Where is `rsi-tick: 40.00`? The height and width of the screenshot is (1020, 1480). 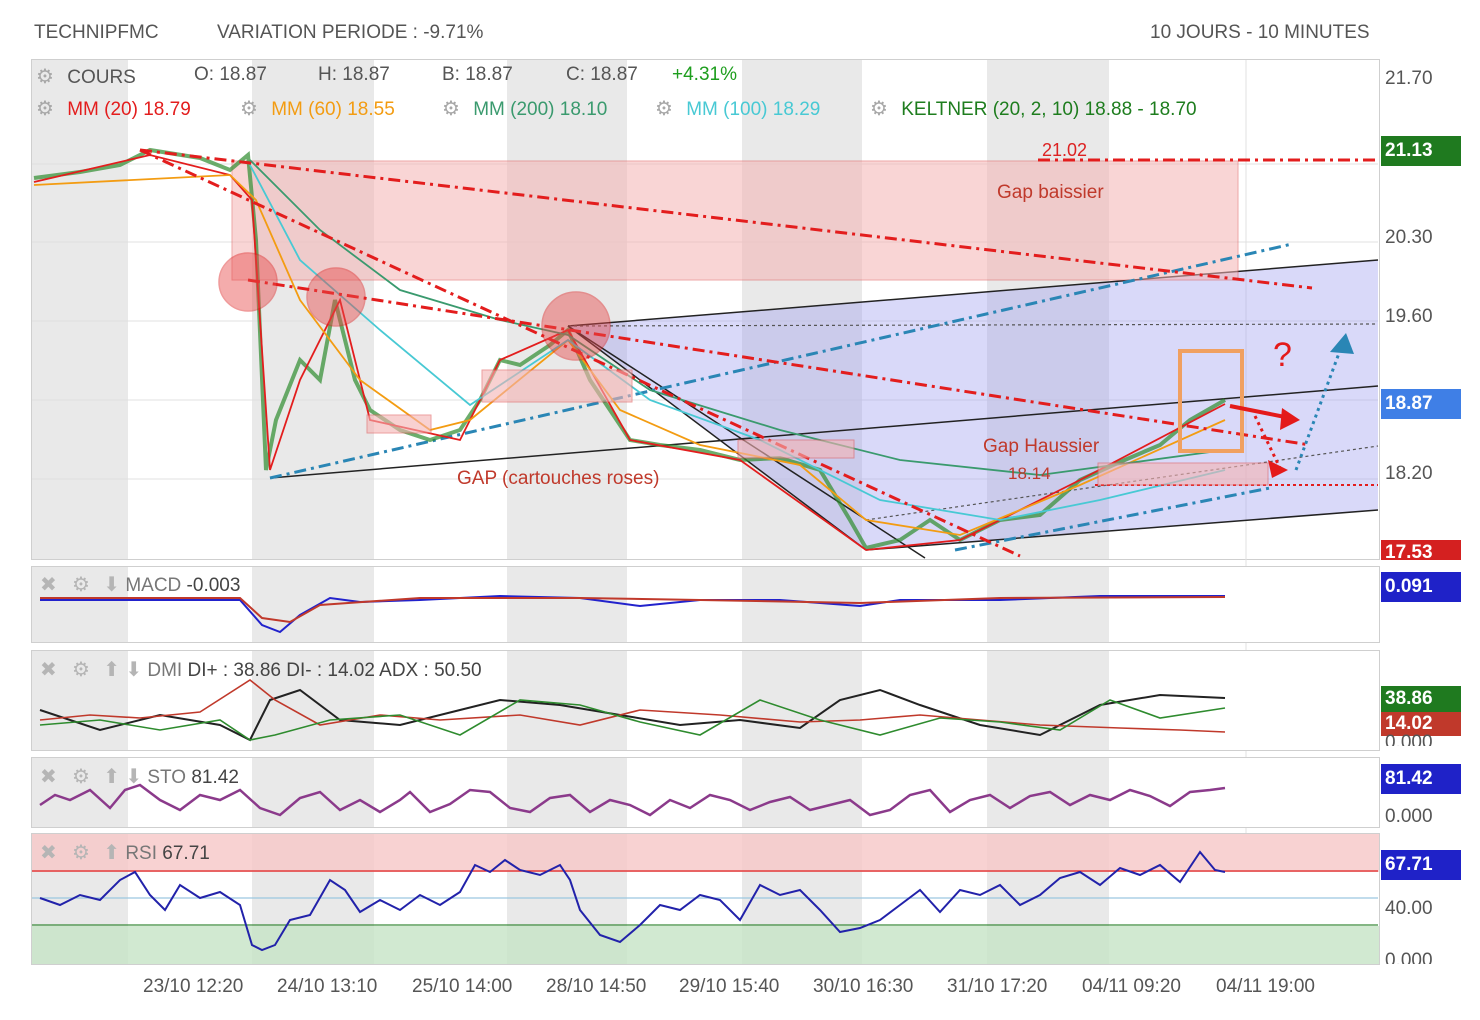
rsi-tick: 40.00 is located at coordinates (1409, 908).